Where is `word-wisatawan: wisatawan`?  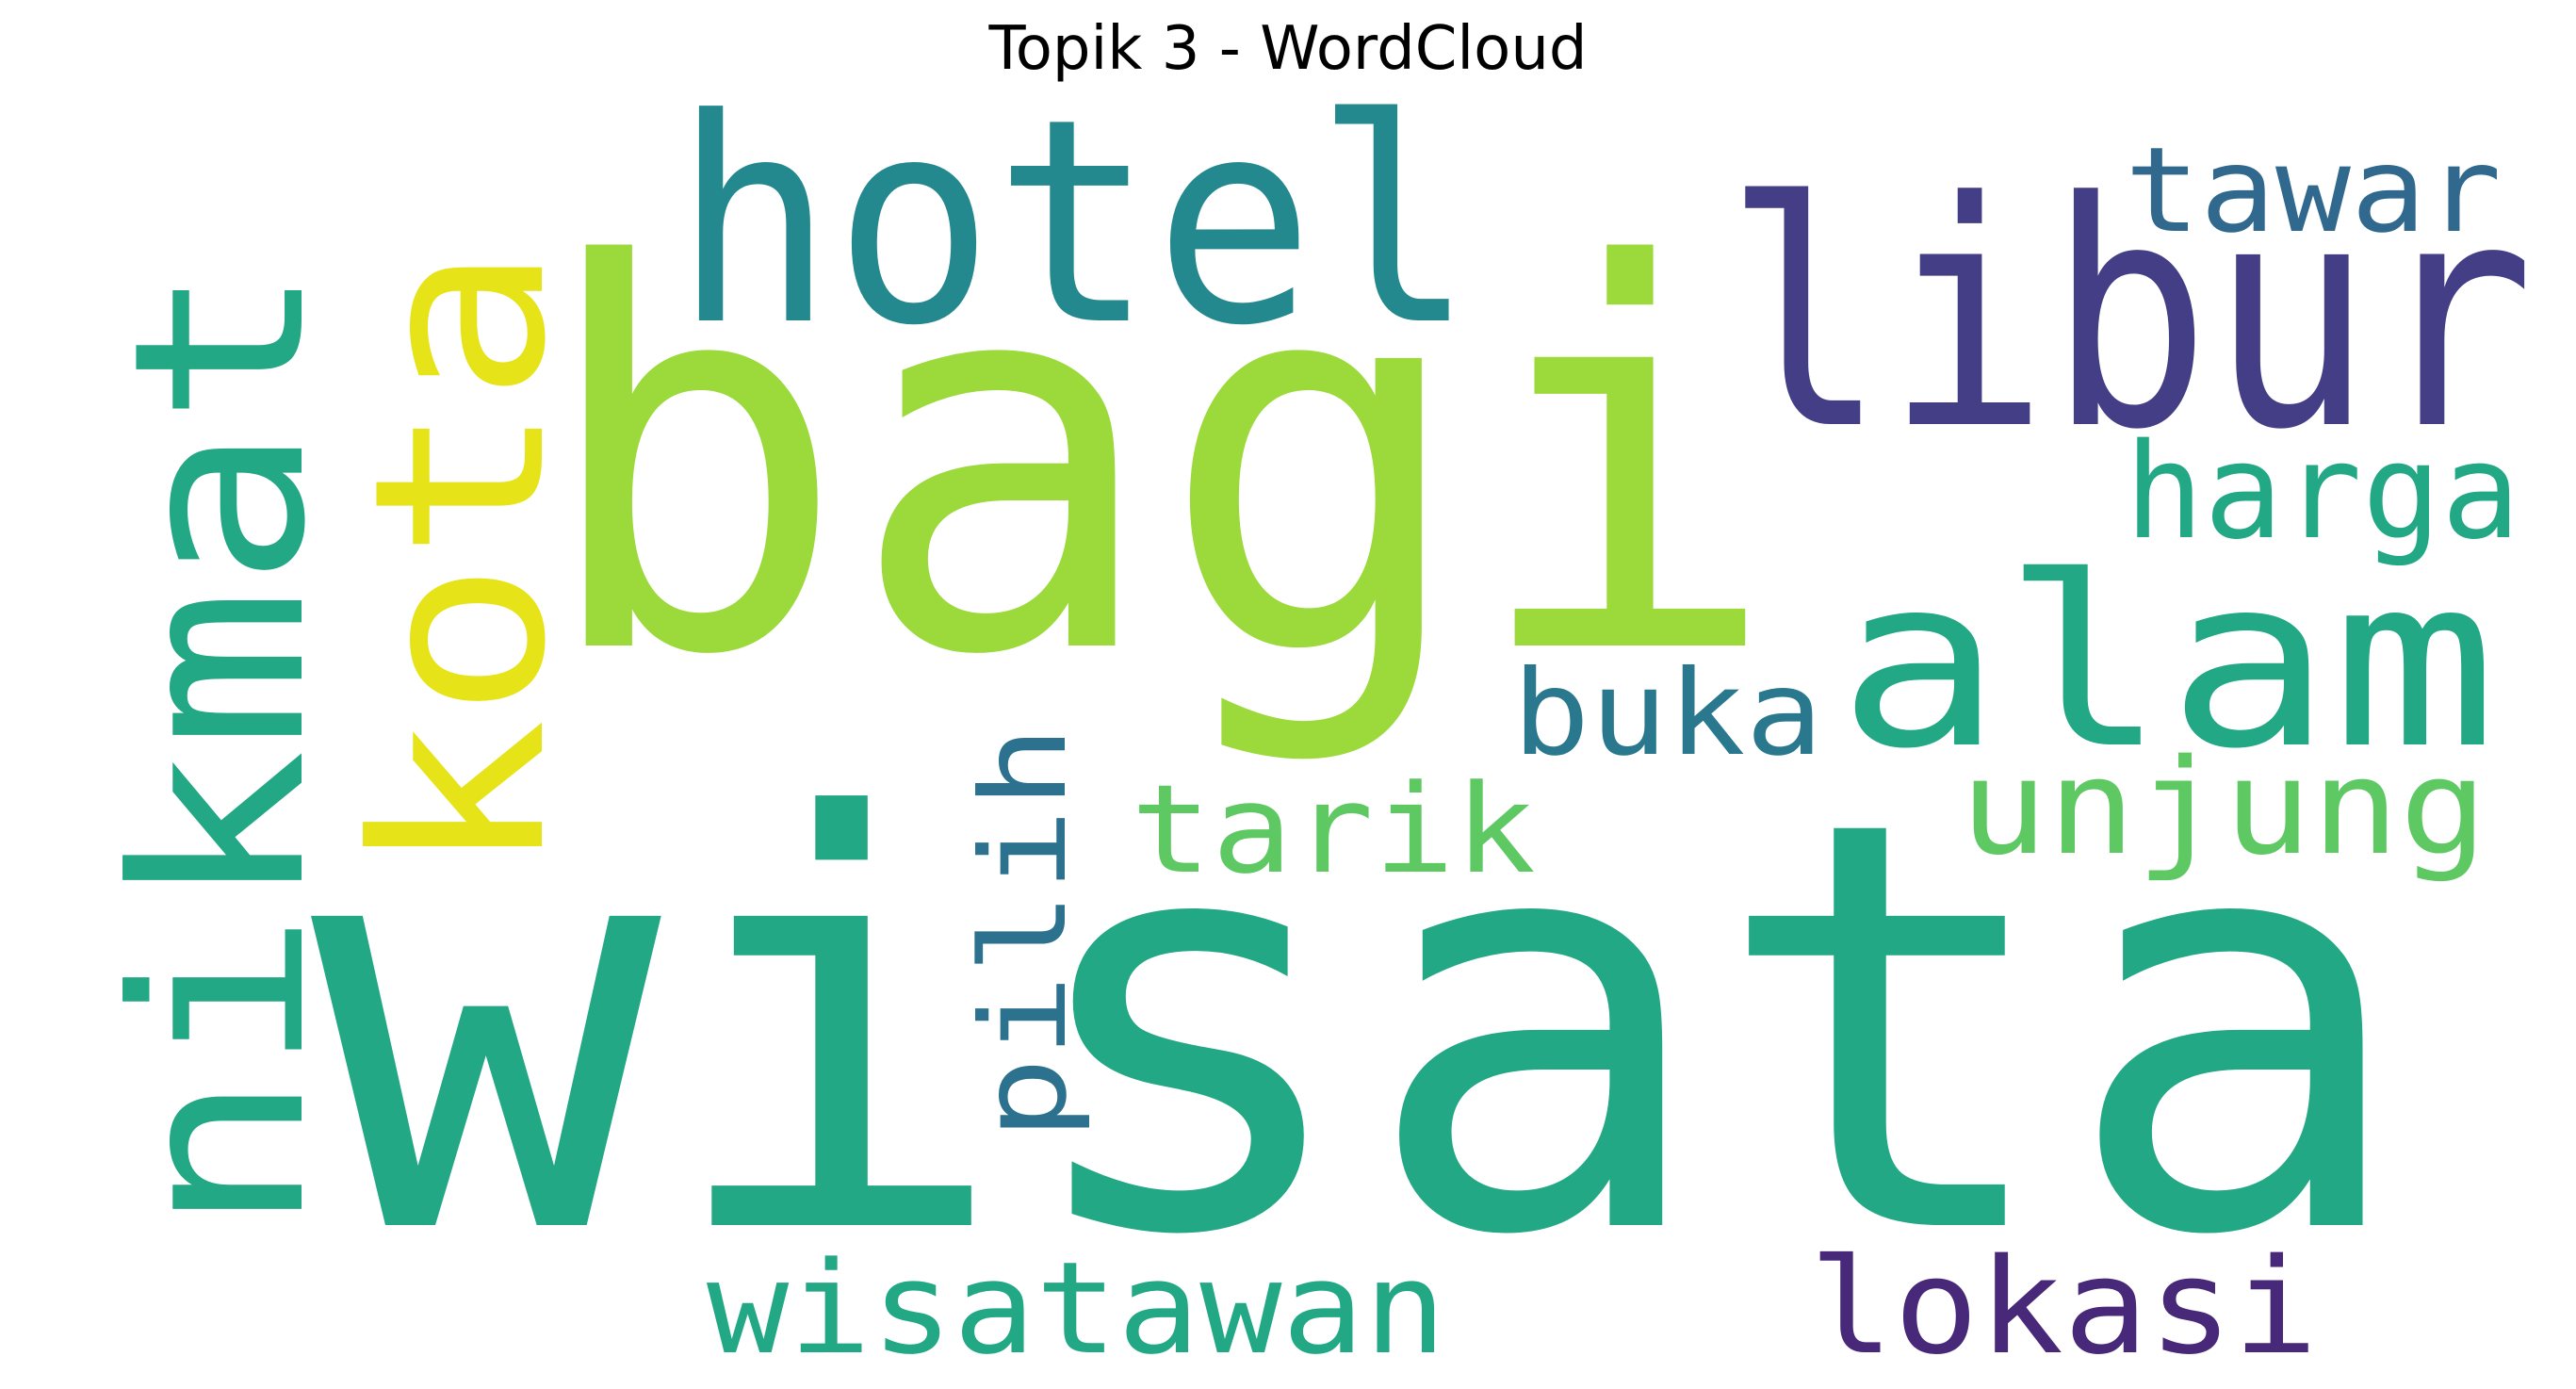 word-wisatawan: wisatawan is located at coordinates (1076, 1309).